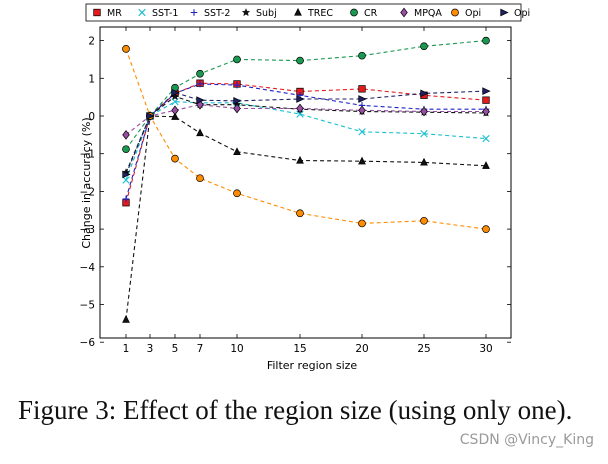  I want to click on legend-box, so click(303, 12).